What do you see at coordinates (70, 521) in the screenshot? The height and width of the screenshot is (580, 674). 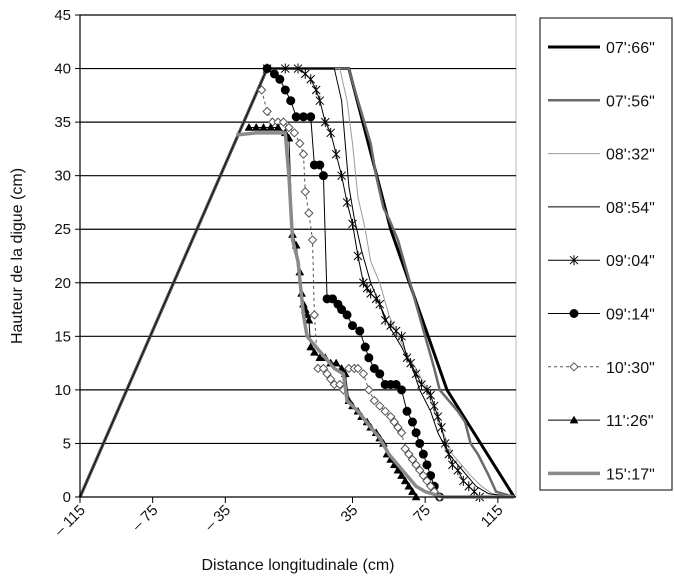 I see `x-tick-label: – 115` at bounding box center [70, 521].